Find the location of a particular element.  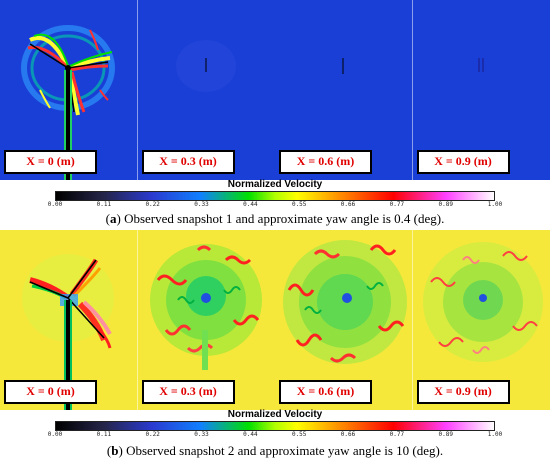

snapshot-2-x09: X = 0.9 (m) is located at coordinates (481, 320).